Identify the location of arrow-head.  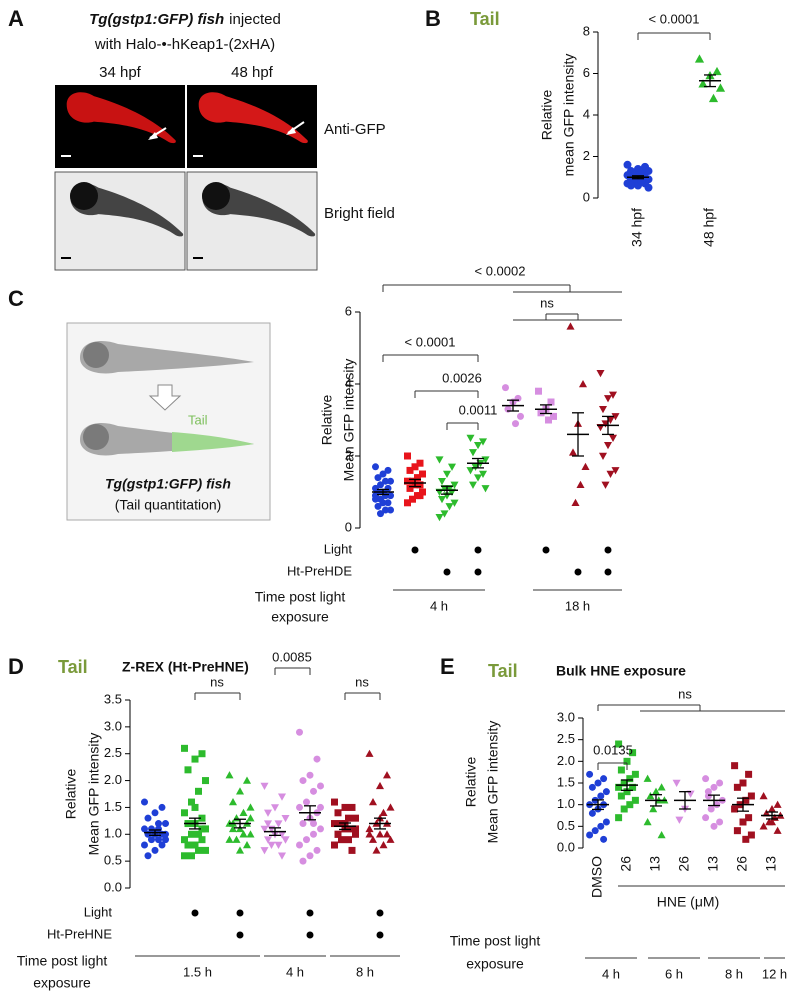
(153, 136).